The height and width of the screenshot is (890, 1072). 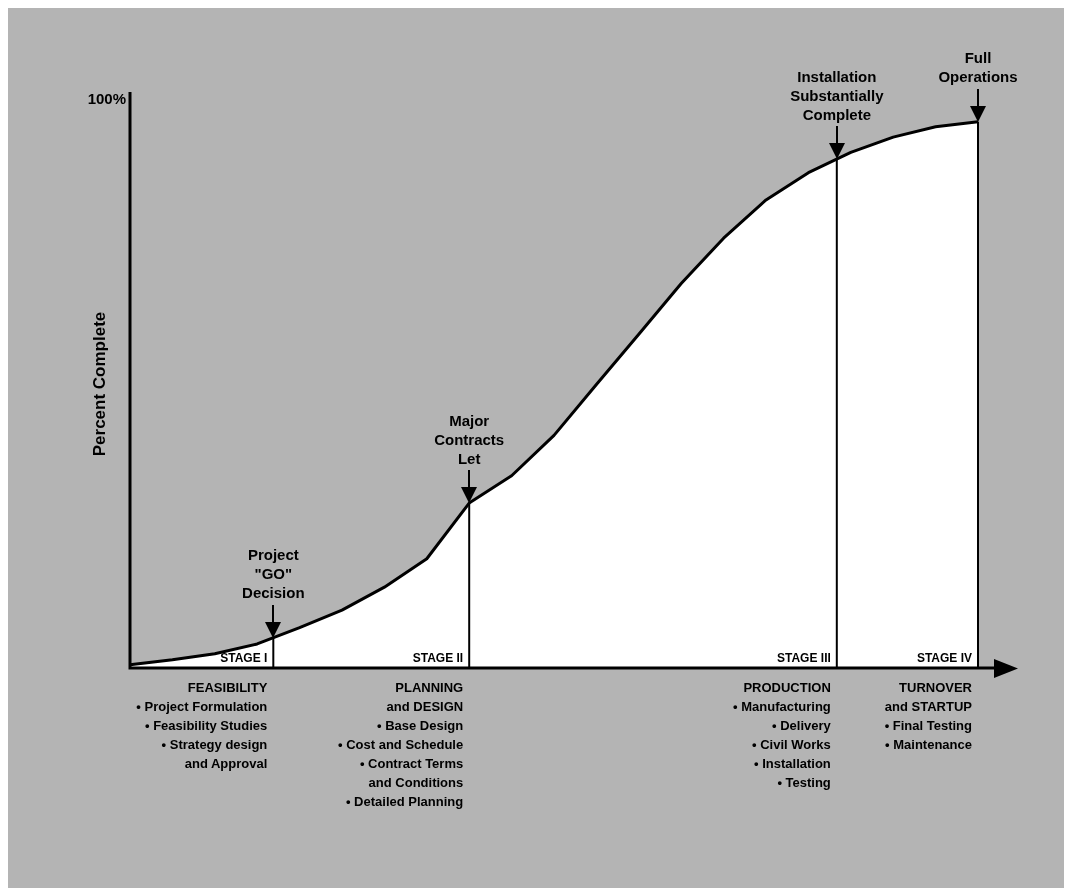 What do you see at coordinates (837, 95) in the screenshot?
I see `annotation: Installation Substantially Complete` at bounding box center [837, 95].